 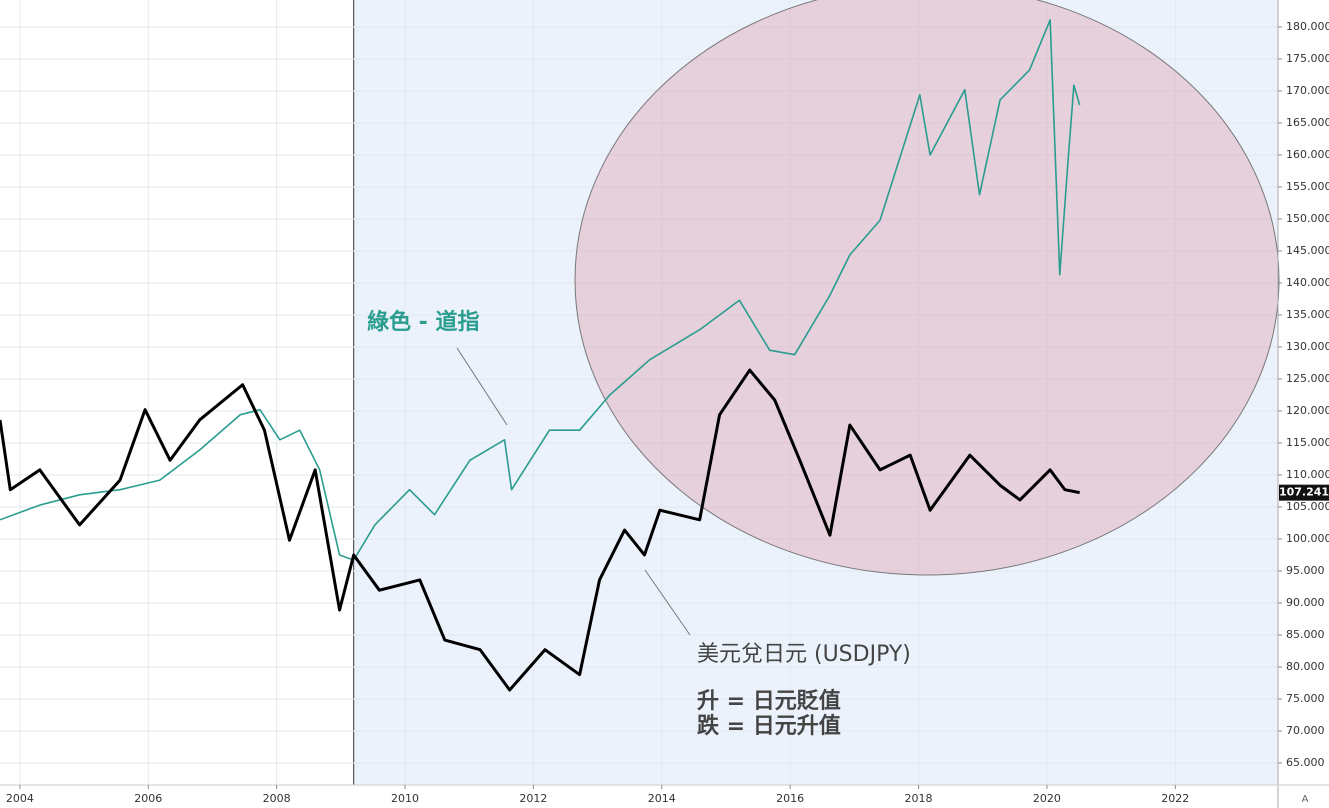 I want to click on y-tick-label: 145.000, so click(x=1307, y=250).